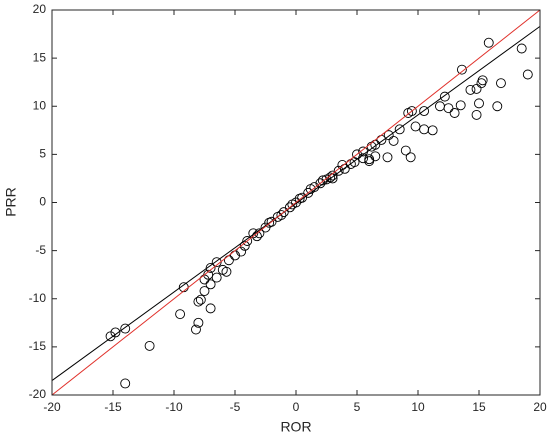 This screenshot has width=550, height=440. I want to click on y-tick-label: -10, so click(38, 298).